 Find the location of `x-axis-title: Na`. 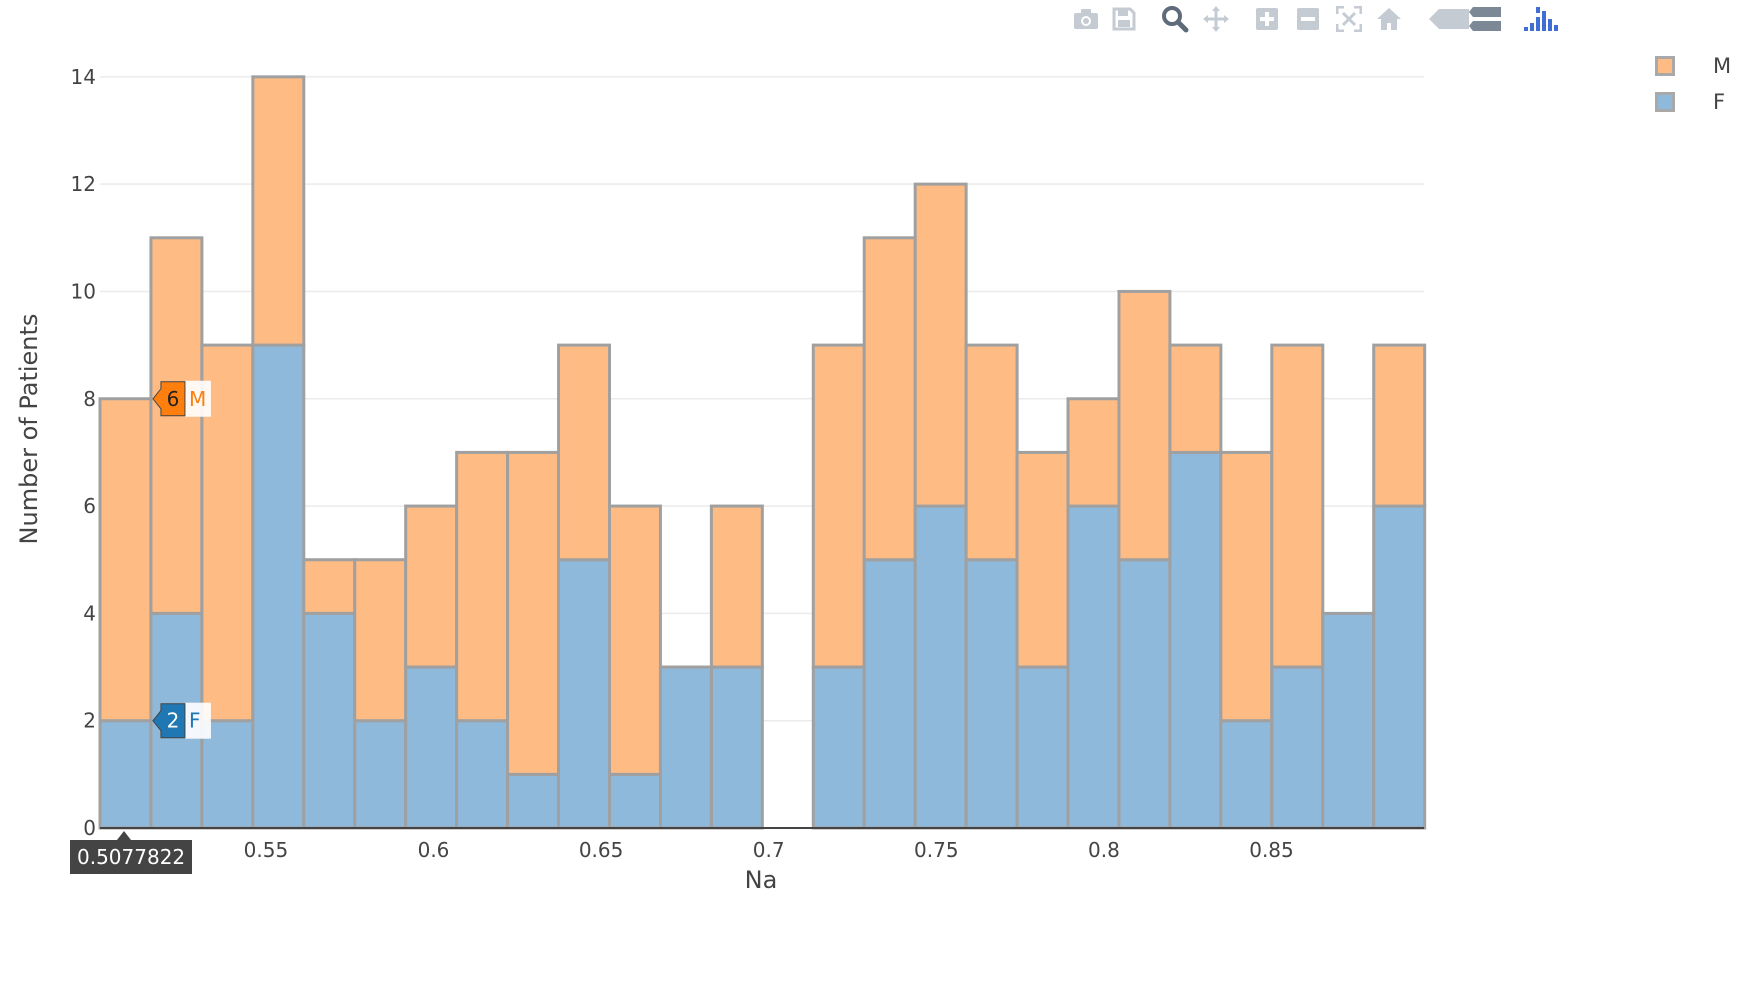

x-axis-title: Na is located at coordinates (761, 880).